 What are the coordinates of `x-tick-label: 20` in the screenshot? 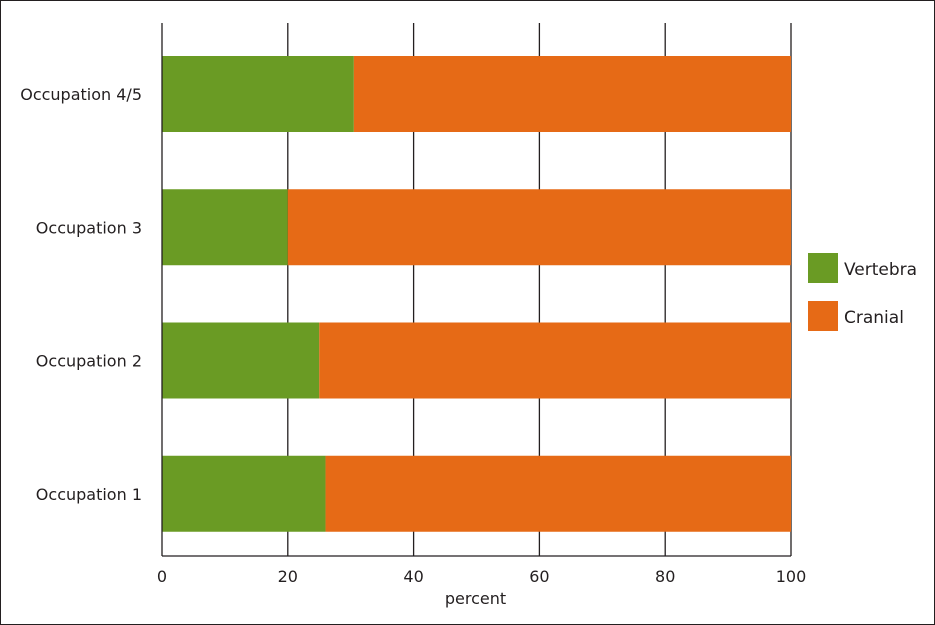 It's located at (288, 576).